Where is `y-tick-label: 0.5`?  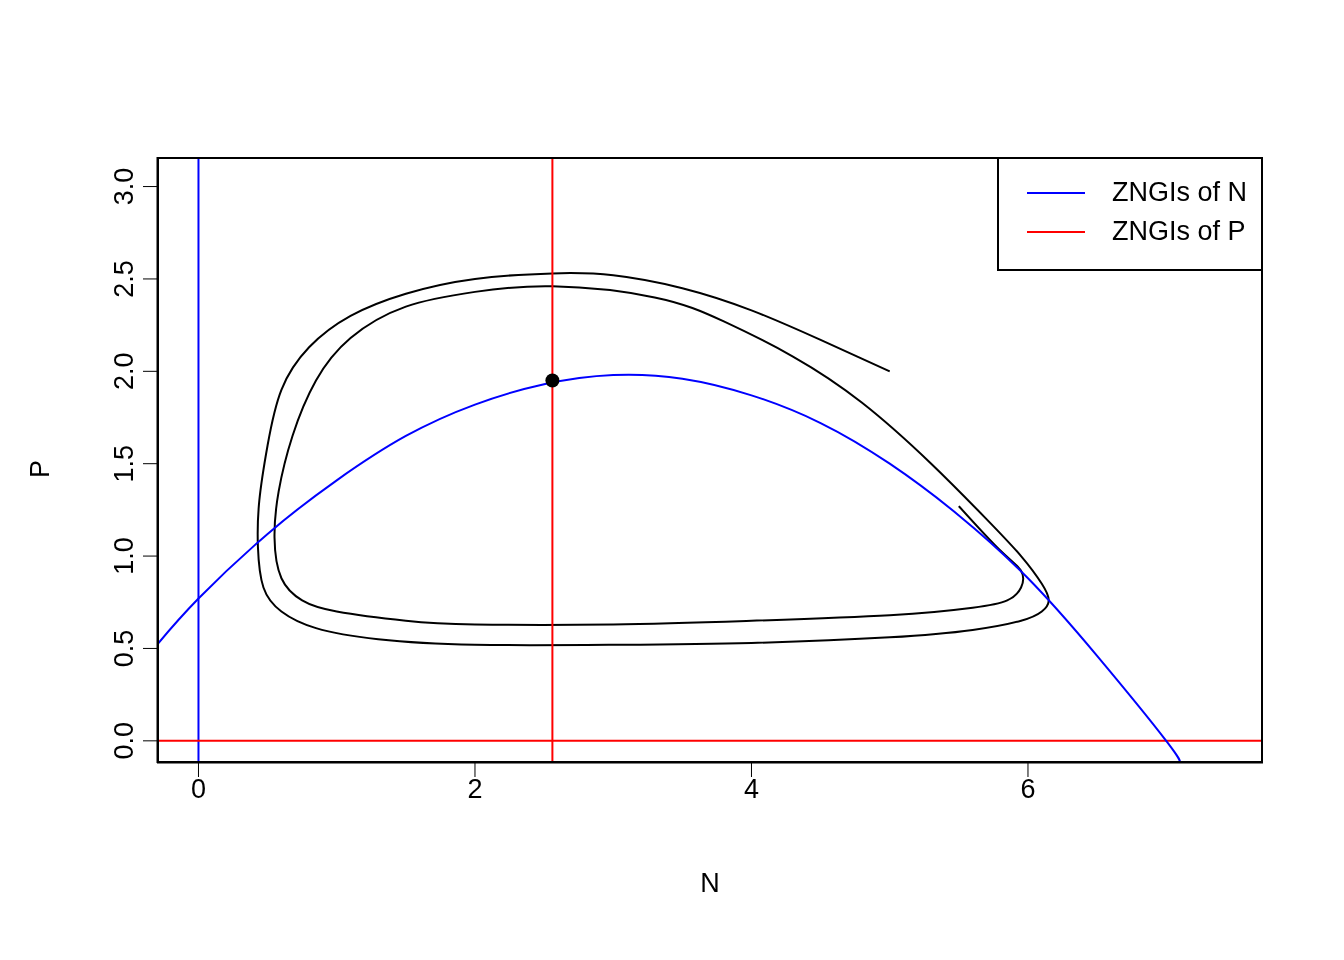
y-tick-label: 0.5 is located at coordinates (124, 648).